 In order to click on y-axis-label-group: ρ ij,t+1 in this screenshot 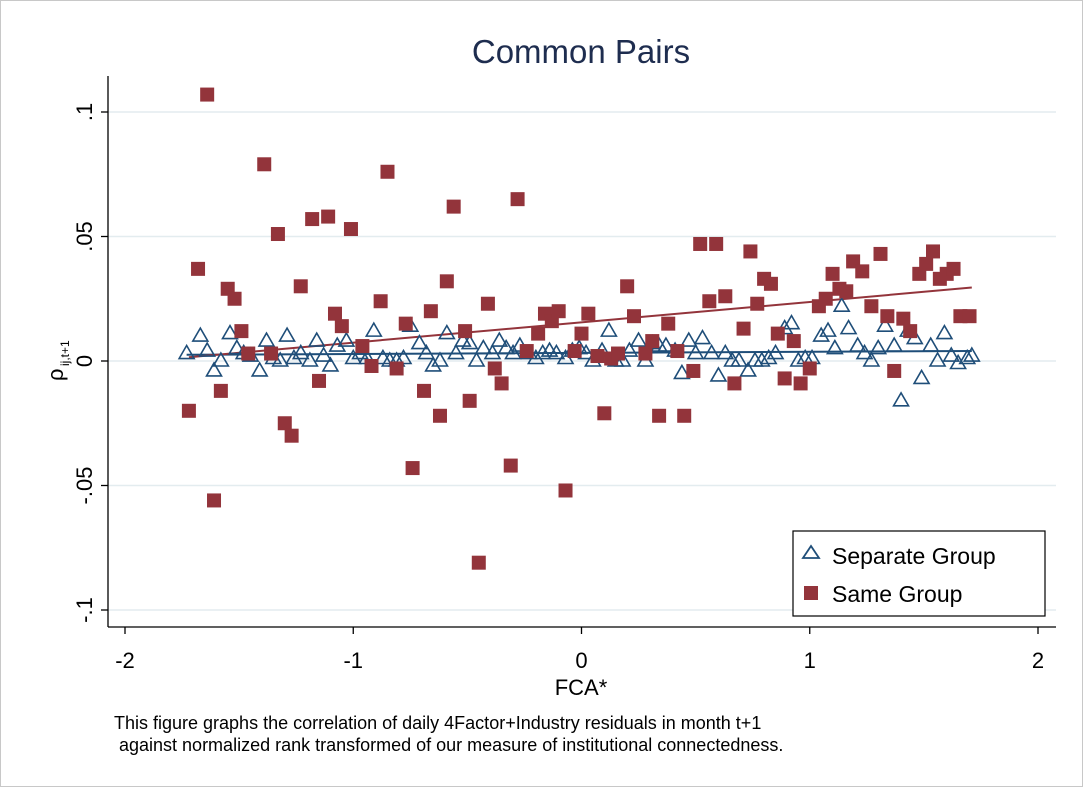, I will do `click(57, 360)`.